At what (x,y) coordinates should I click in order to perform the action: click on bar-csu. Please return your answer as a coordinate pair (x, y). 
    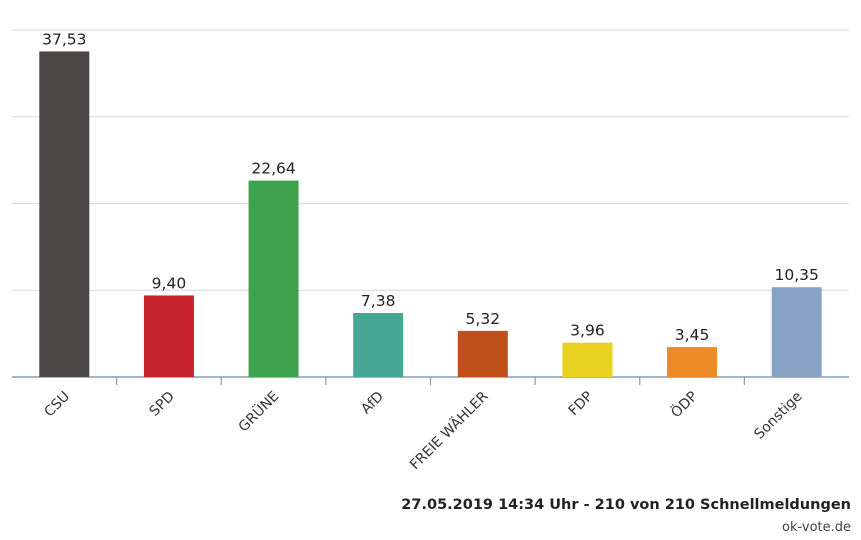
    Looking at the image, I should click on (64, 214).